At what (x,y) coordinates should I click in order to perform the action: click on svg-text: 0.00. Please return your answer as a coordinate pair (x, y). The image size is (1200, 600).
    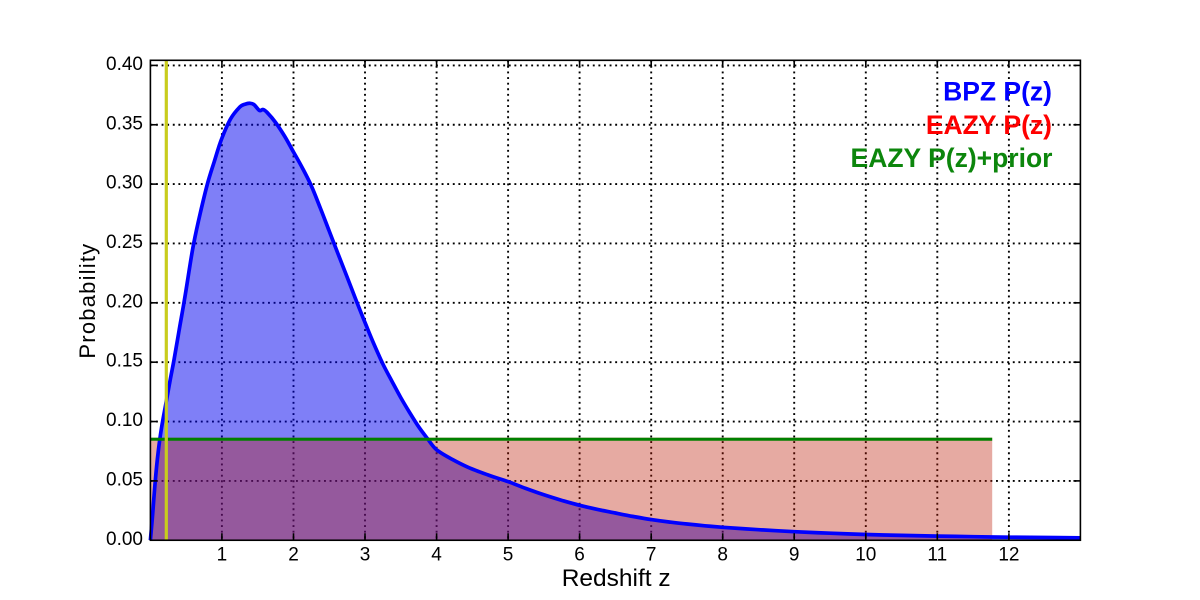
    Looking at the image, I should click on (124, 539).